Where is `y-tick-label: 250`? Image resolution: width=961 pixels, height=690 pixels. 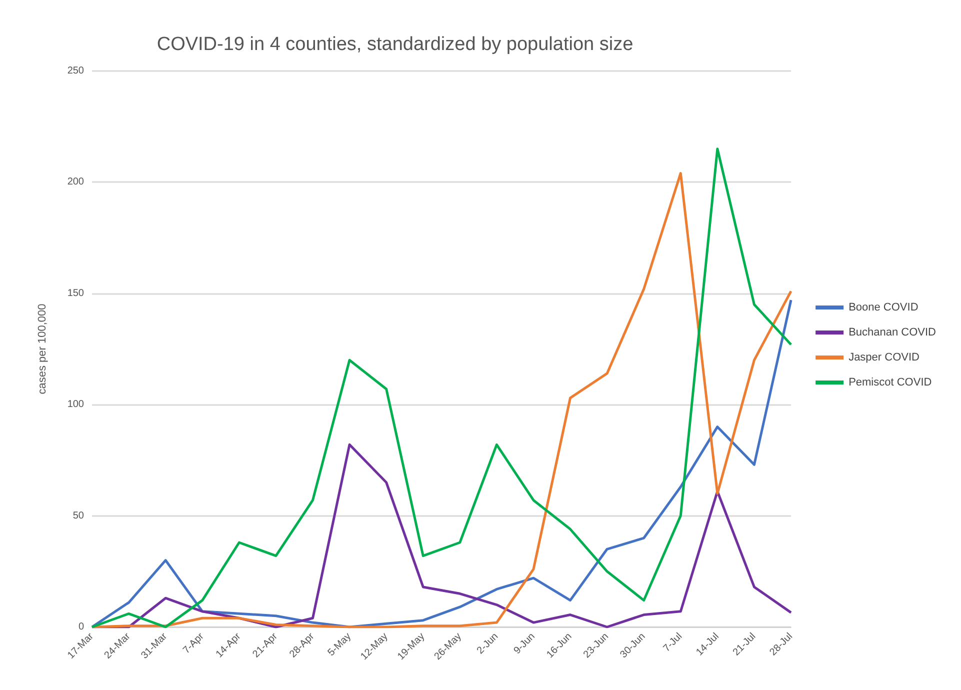 y-tick-label: 250 is located at coordinates (75, 71).